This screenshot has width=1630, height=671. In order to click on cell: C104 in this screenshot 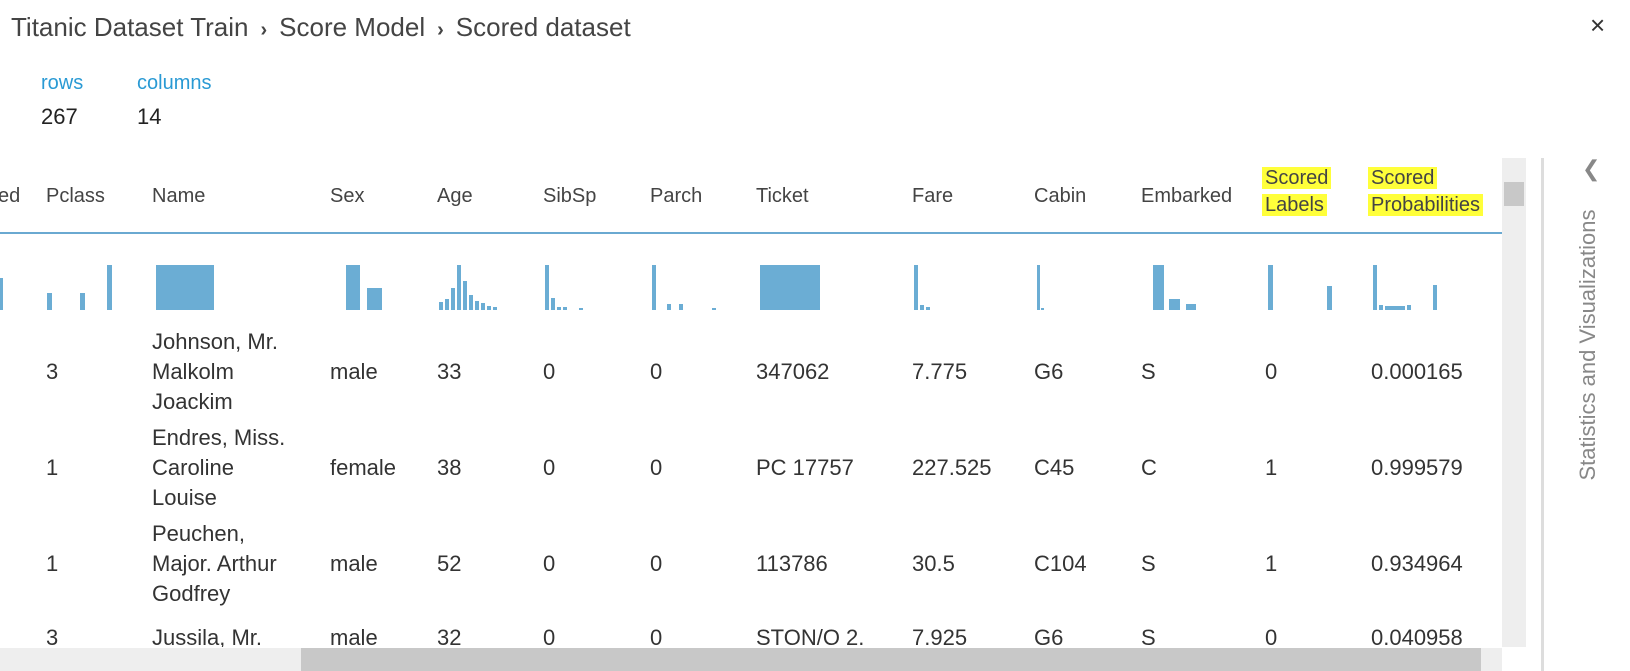, I will do `click(1060, 563)`.